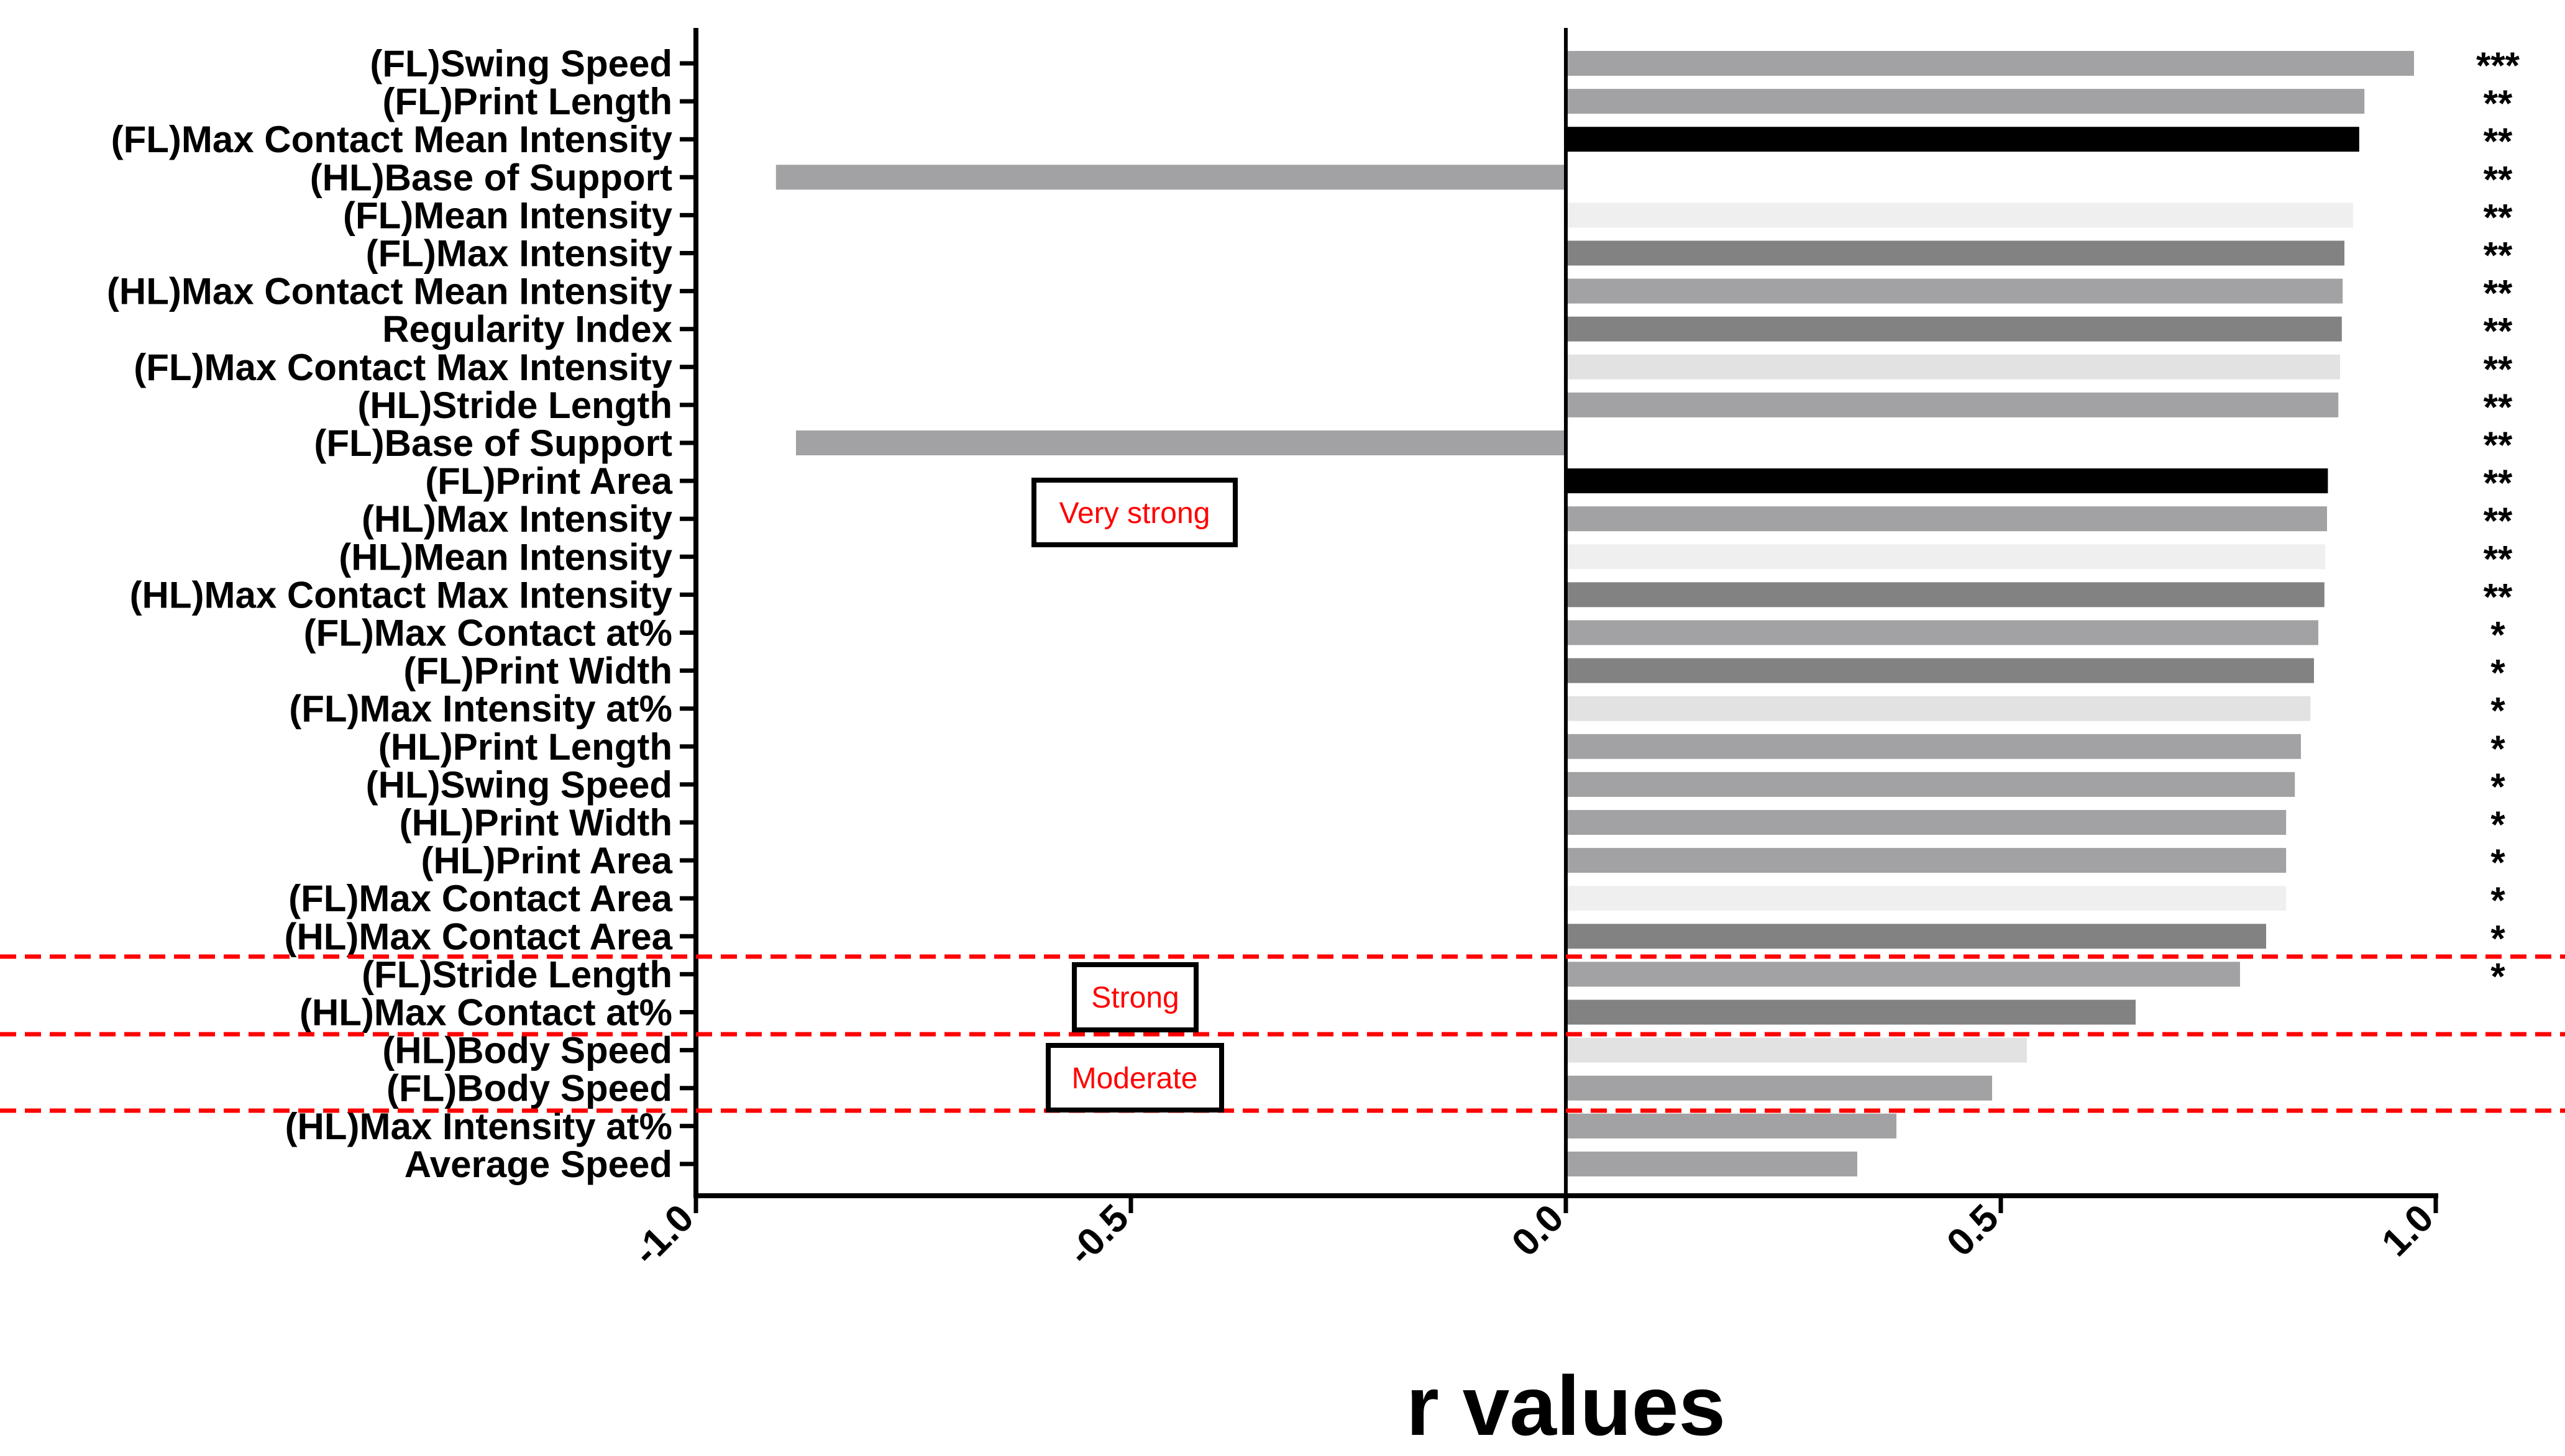  I want to click on category-label: (FL)Max Contact at%, so click(488, 633).